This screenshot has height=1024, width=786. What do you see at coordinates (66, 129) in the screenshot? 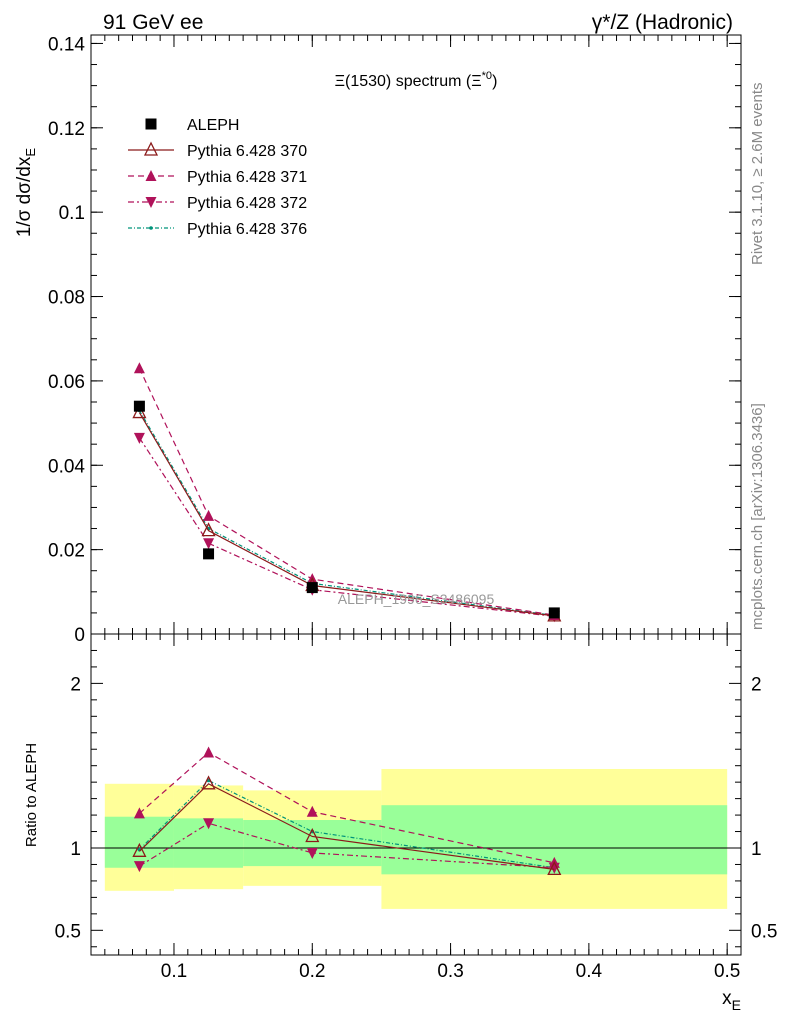
I see `main-y-tick-label: 0.12` at bounding box center [66, 129].